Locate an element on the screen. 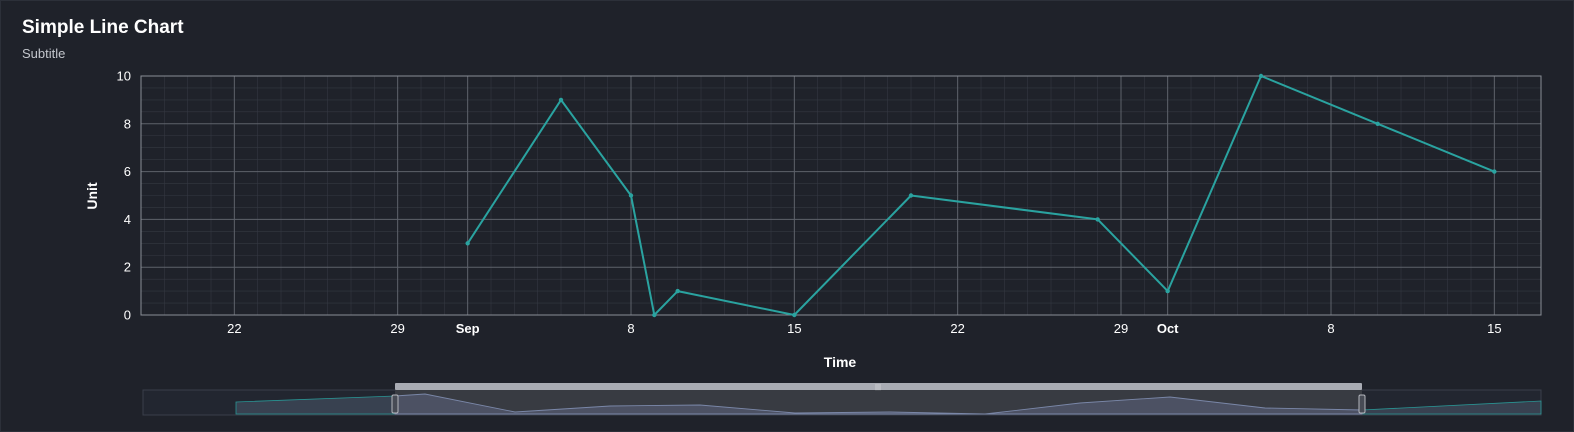 This screenshot has width=1574, height=432. x-axis-ticks: 22 29 Sep 8 15 22 29 Oct 8 15 is located at coordinates (864, 328).